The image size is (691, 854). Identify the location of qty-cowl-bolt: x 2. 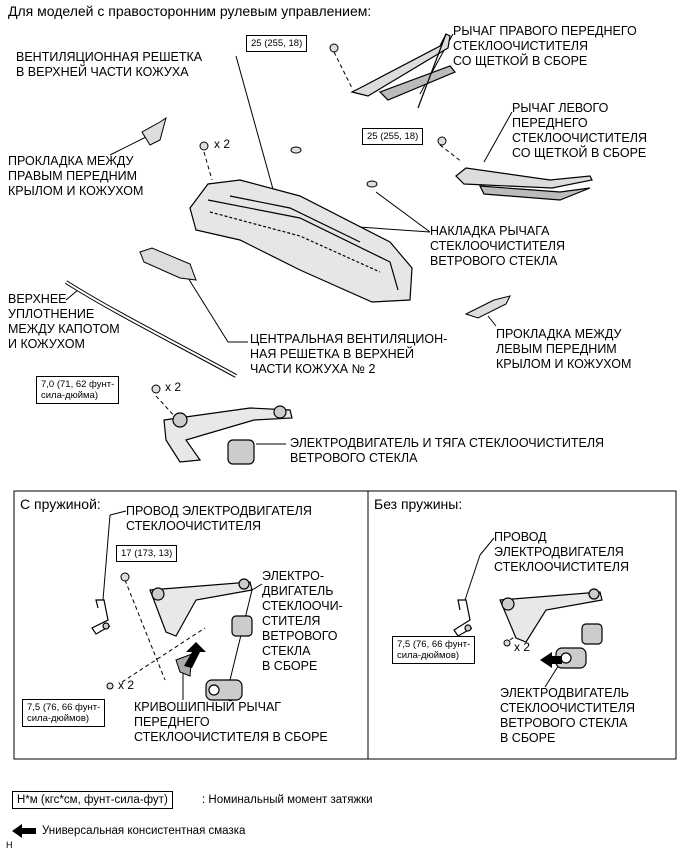
(222, 144).